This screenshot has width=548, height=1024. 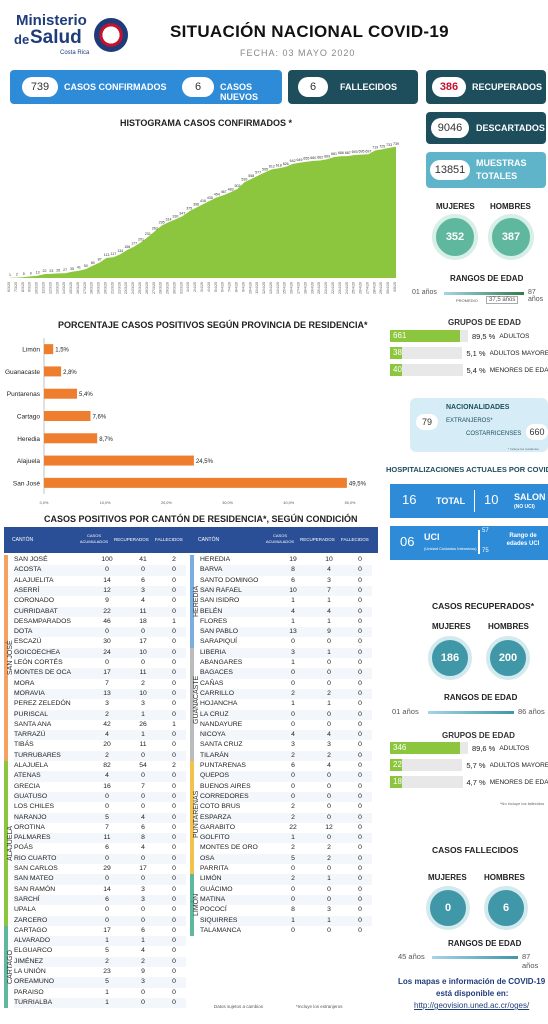 I want to click on canton-name: BELÉN, so click(x=211, y=611).